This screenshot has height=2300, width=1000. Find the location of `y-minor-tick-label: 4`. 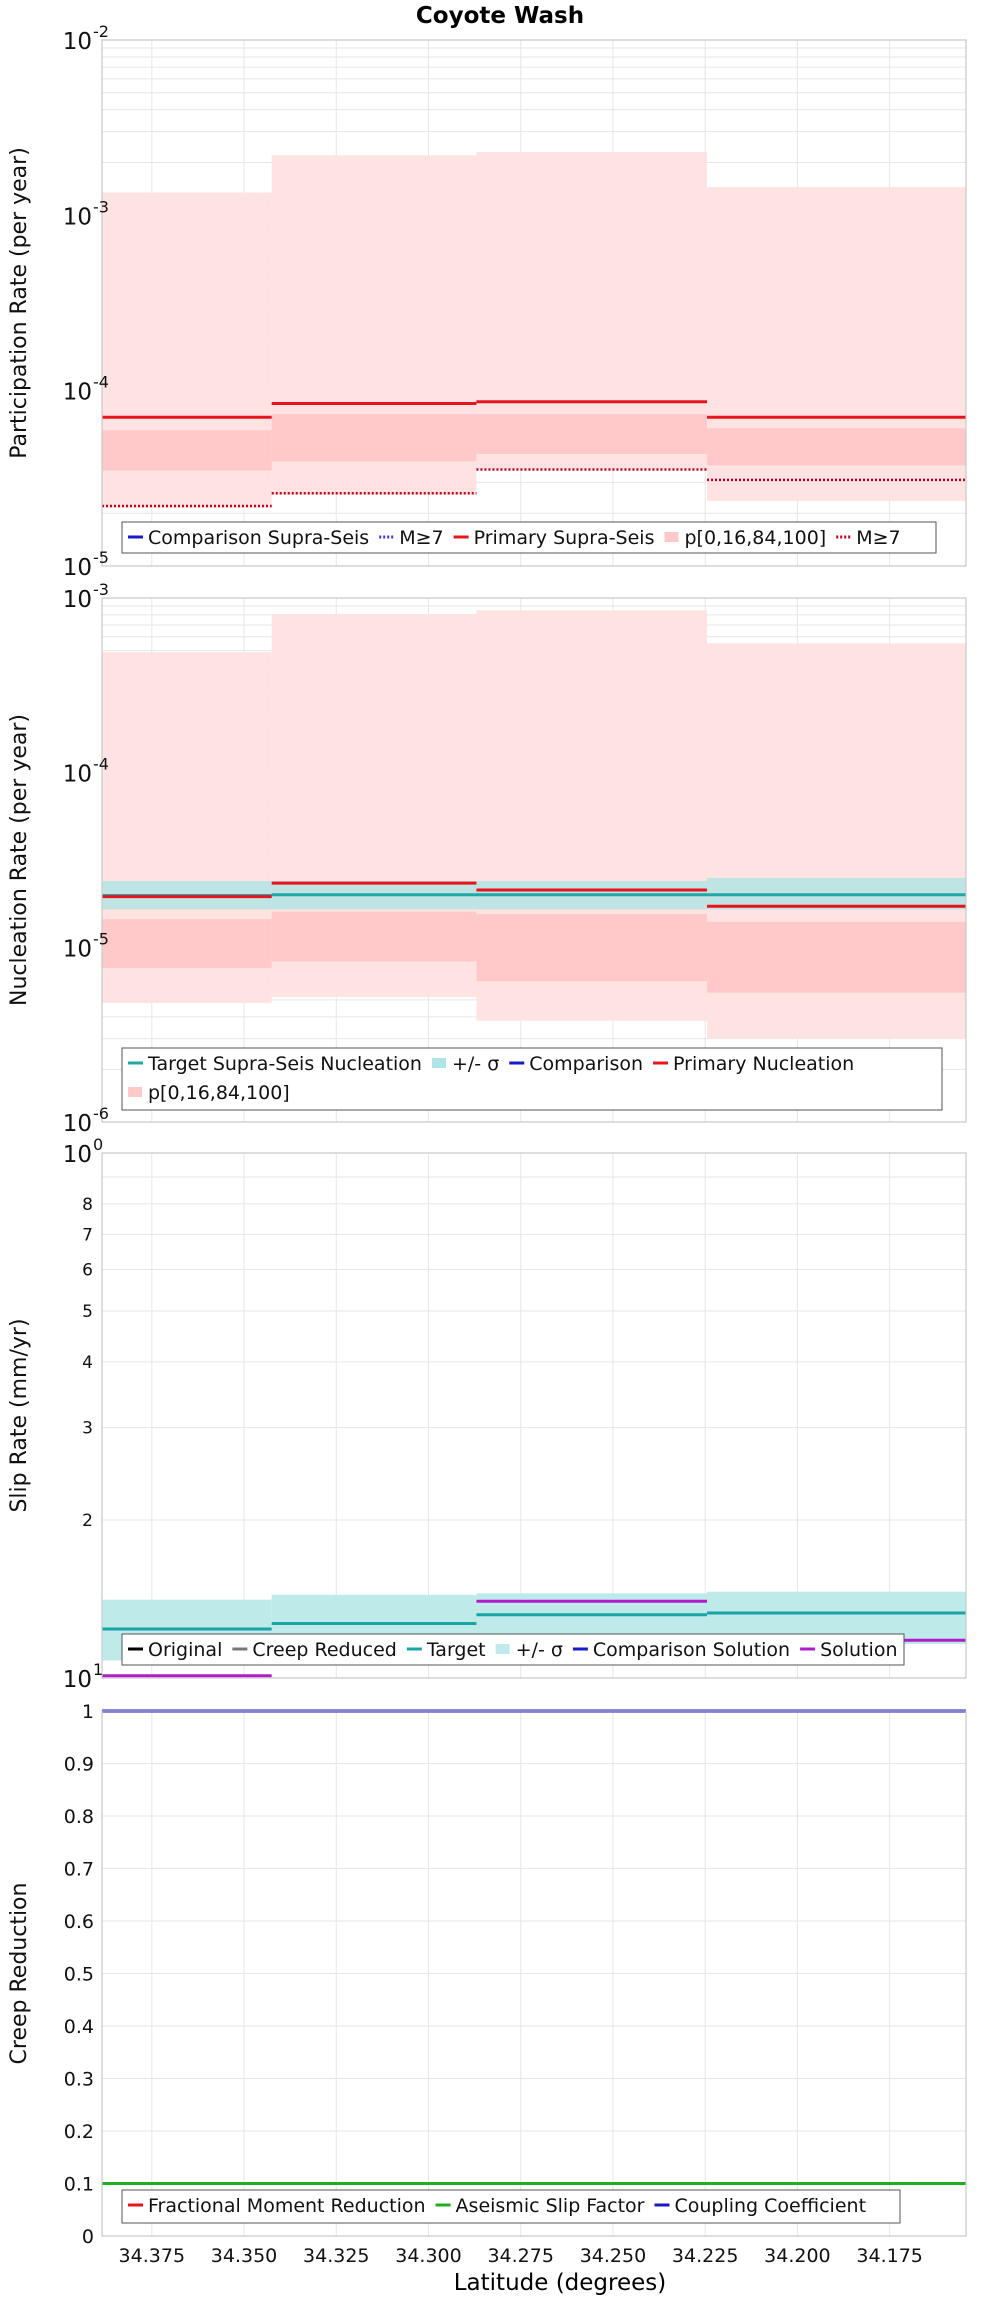

y-minor-tick-label: 4 is located at coordinates (87, 1363).